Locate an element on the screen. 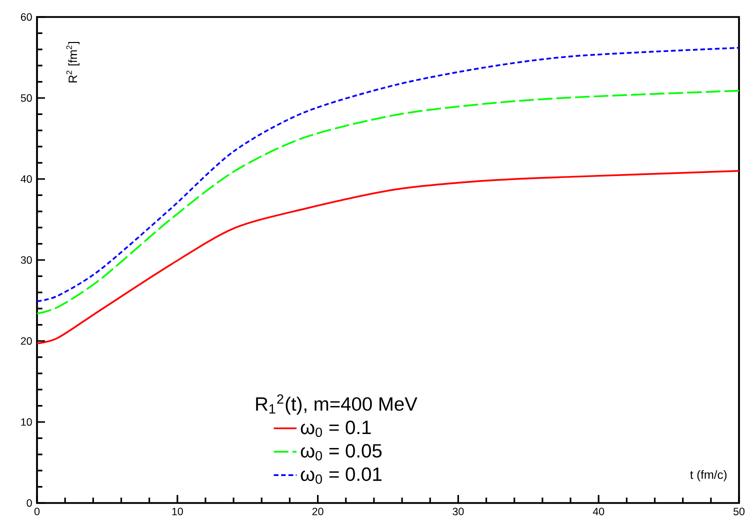 Image resolution: width=746 pixels, height=526 pixels. x-tick-label: 50 is located at coordinates (739, 512).